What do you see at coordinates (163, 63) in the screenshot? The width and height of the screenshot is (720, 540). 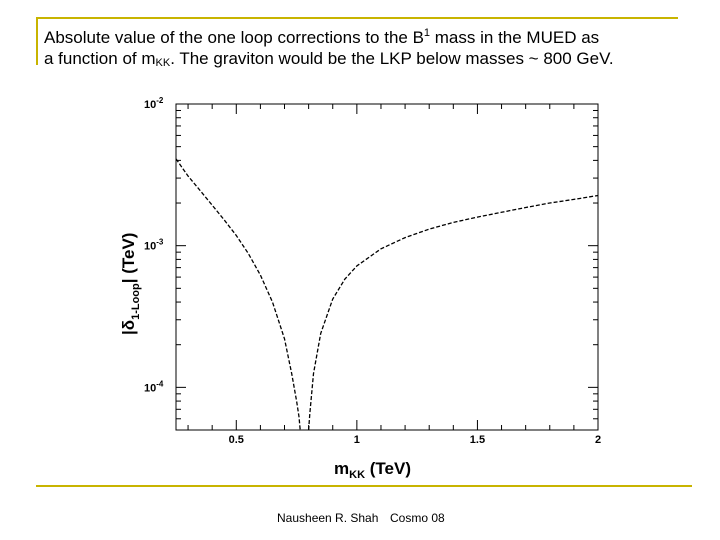 I see `caption-subscript: KK` at bounding box center [163, 63].